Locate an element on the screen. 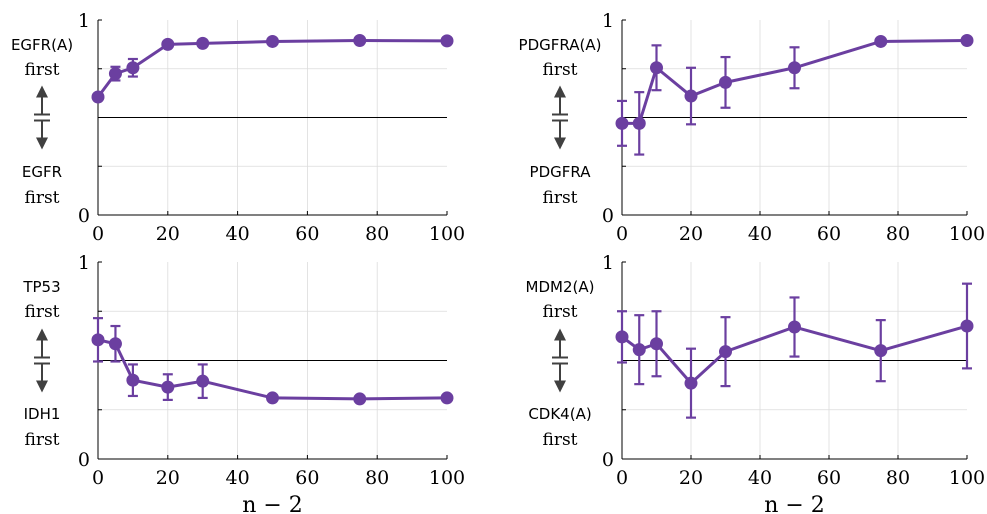 The height and width of the screenshot is (514, 987). bottom-category-label: IDH1 is located at coordinates (42, 414).